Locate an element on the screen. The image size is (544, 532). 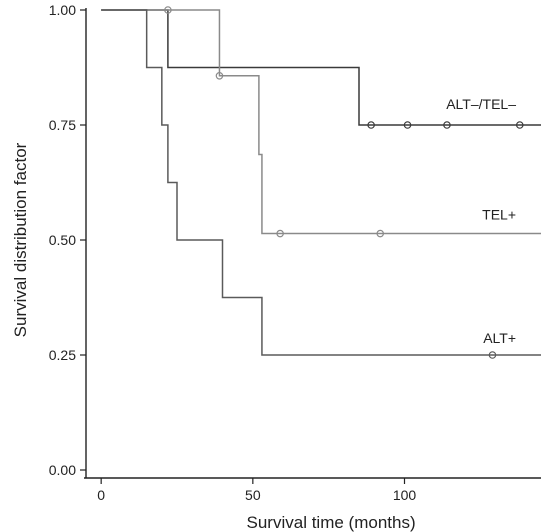
y-tick-label: 0.50 is located at coordinates (62, 240).